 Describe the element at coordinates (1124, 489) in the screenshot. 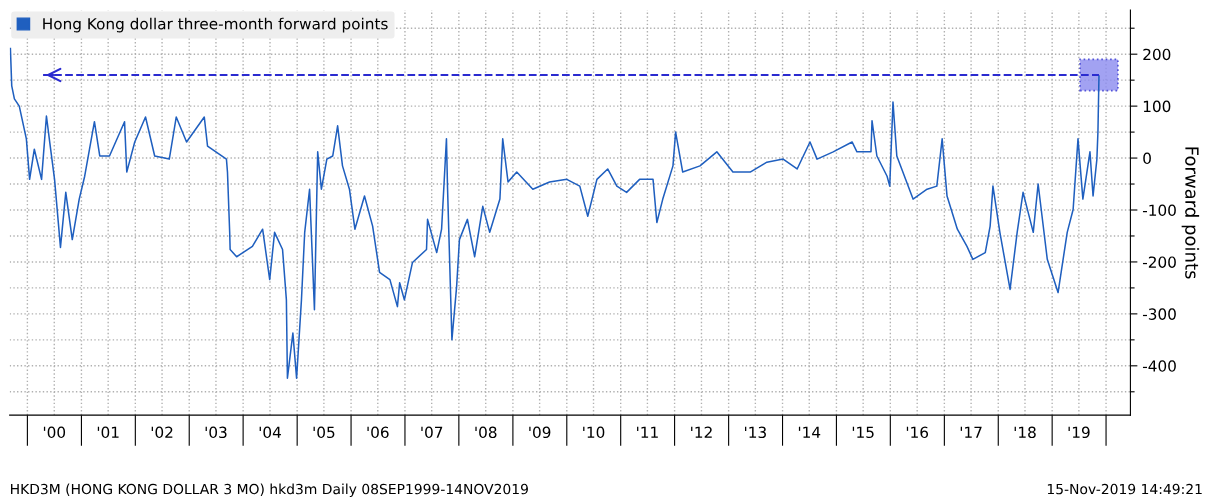

I see `text: 15-Nov-2019 14:49:21` at that location.